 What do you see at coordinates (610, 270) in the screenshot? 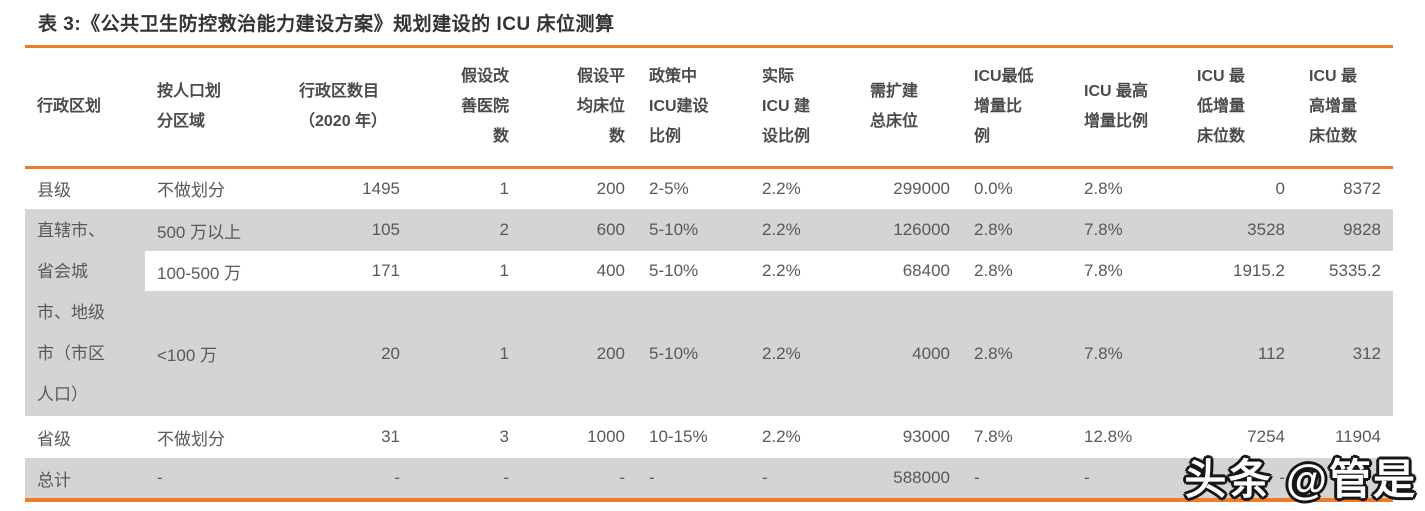
I see `cell: 400` at bounding box center [610, 270].